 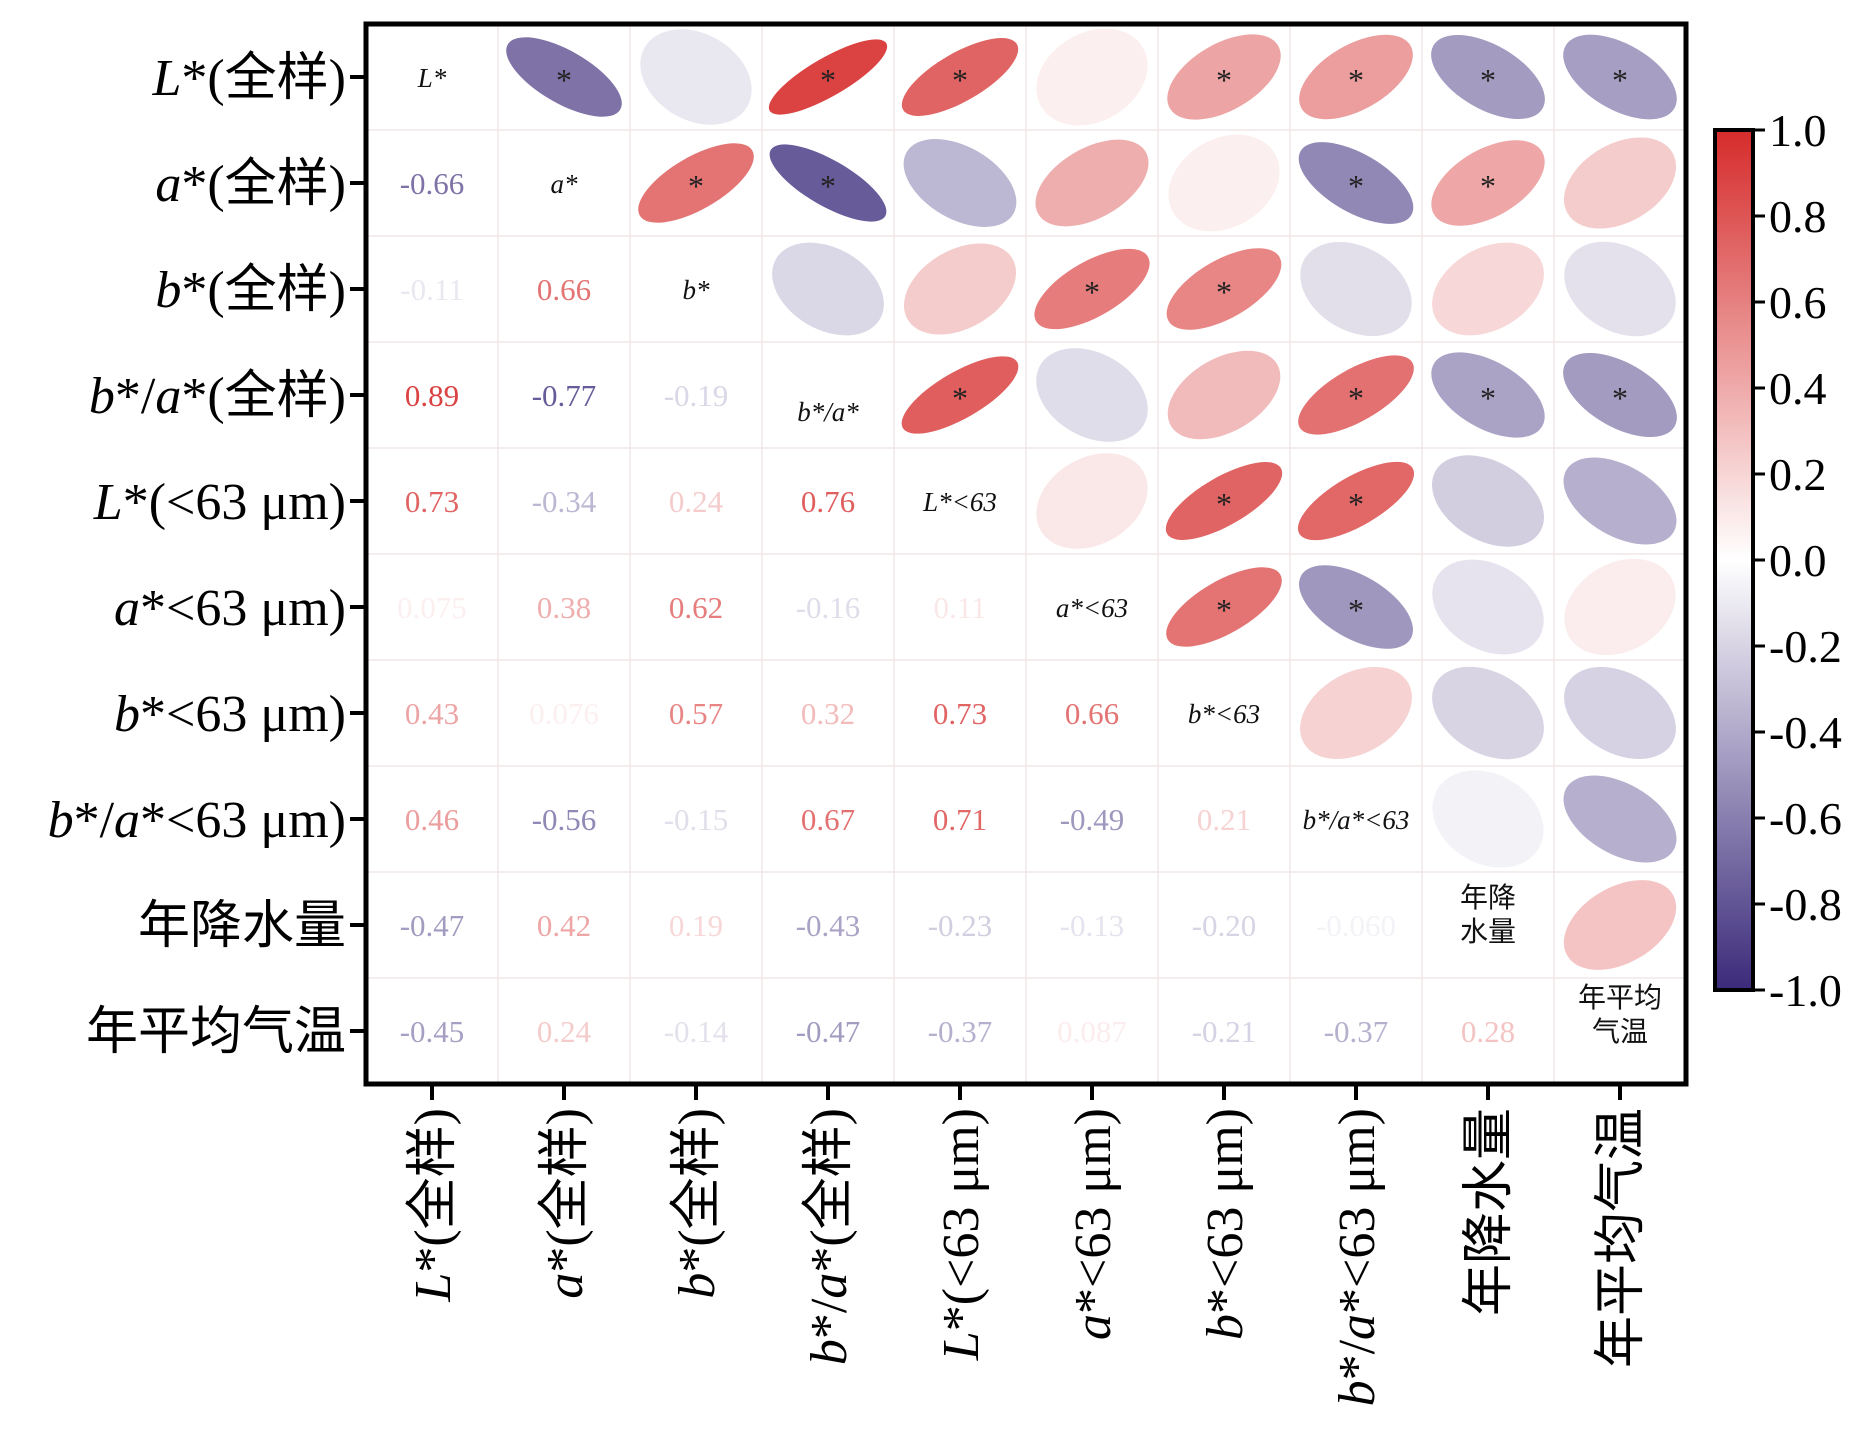 I want to click on y-tick-label: b*/a*(全样), so click(x=217, y=396).